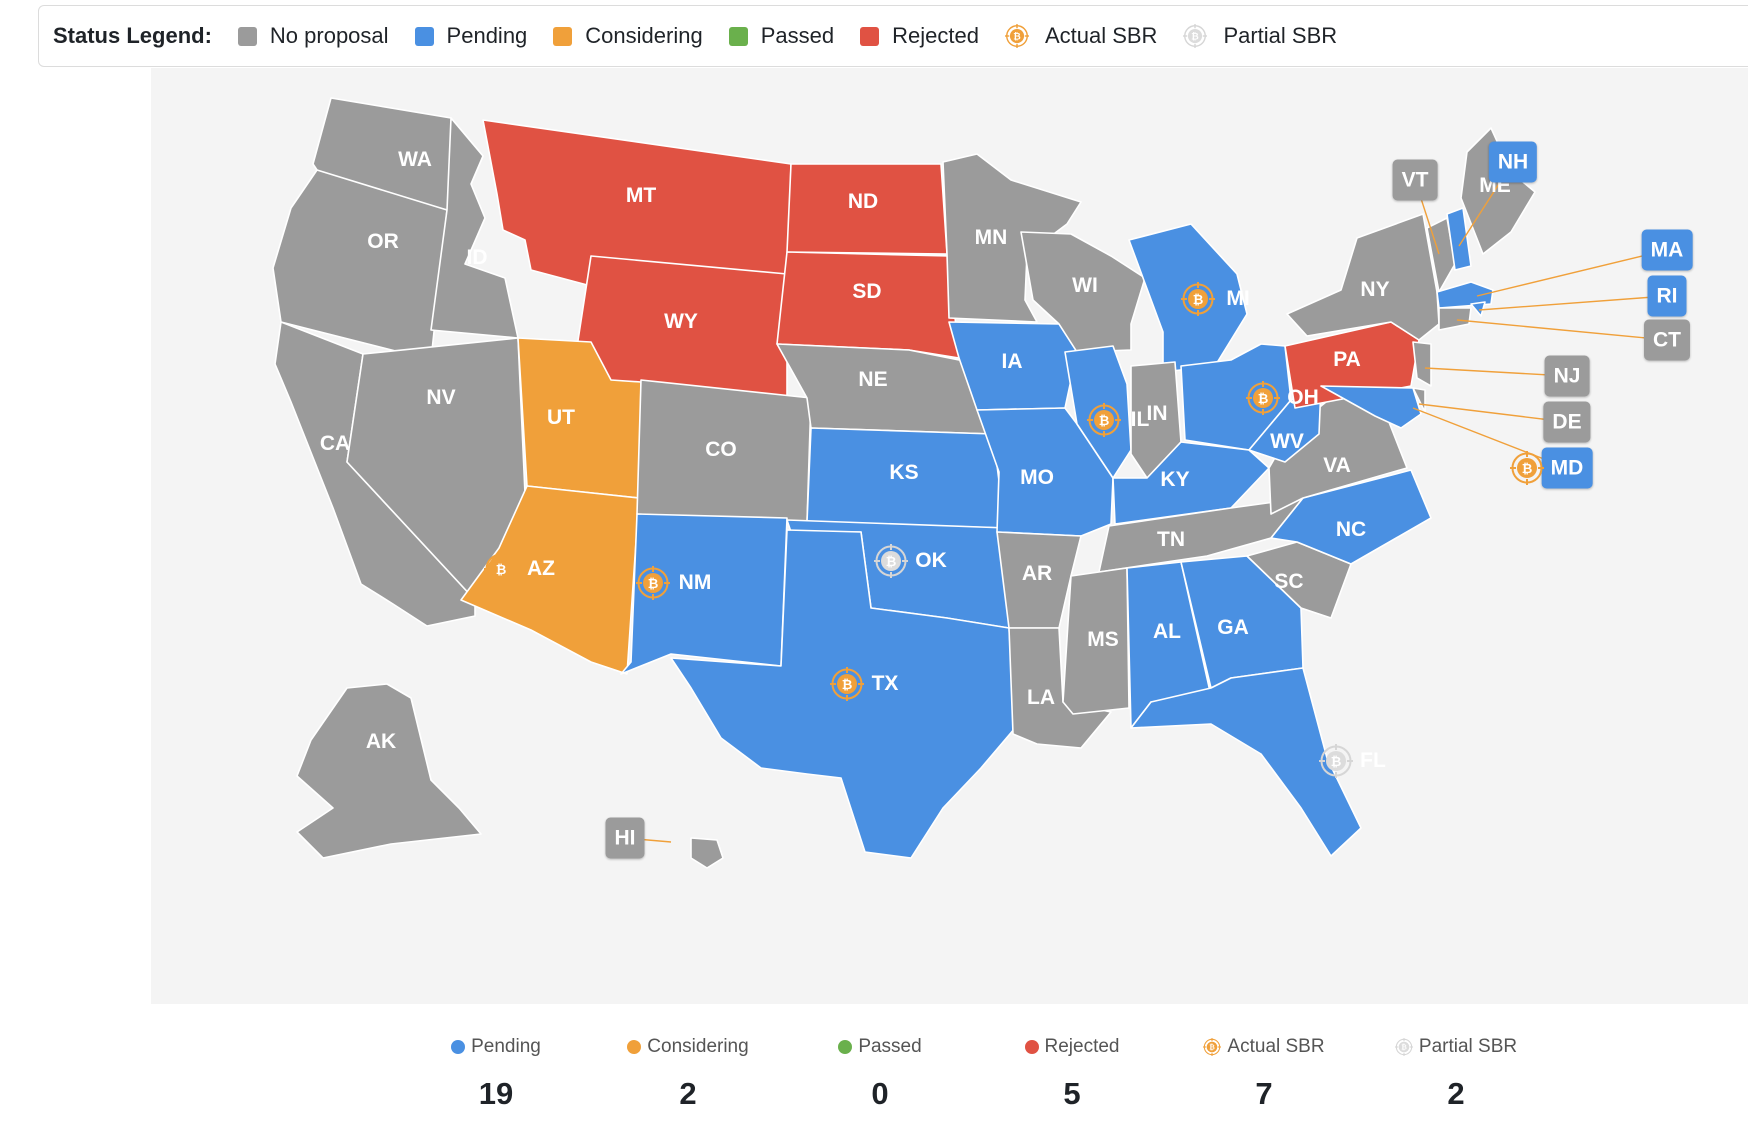 This screenshot has width=1748, height=1144. I want to click on legend-title: Status Legend:, so click(132, 35).